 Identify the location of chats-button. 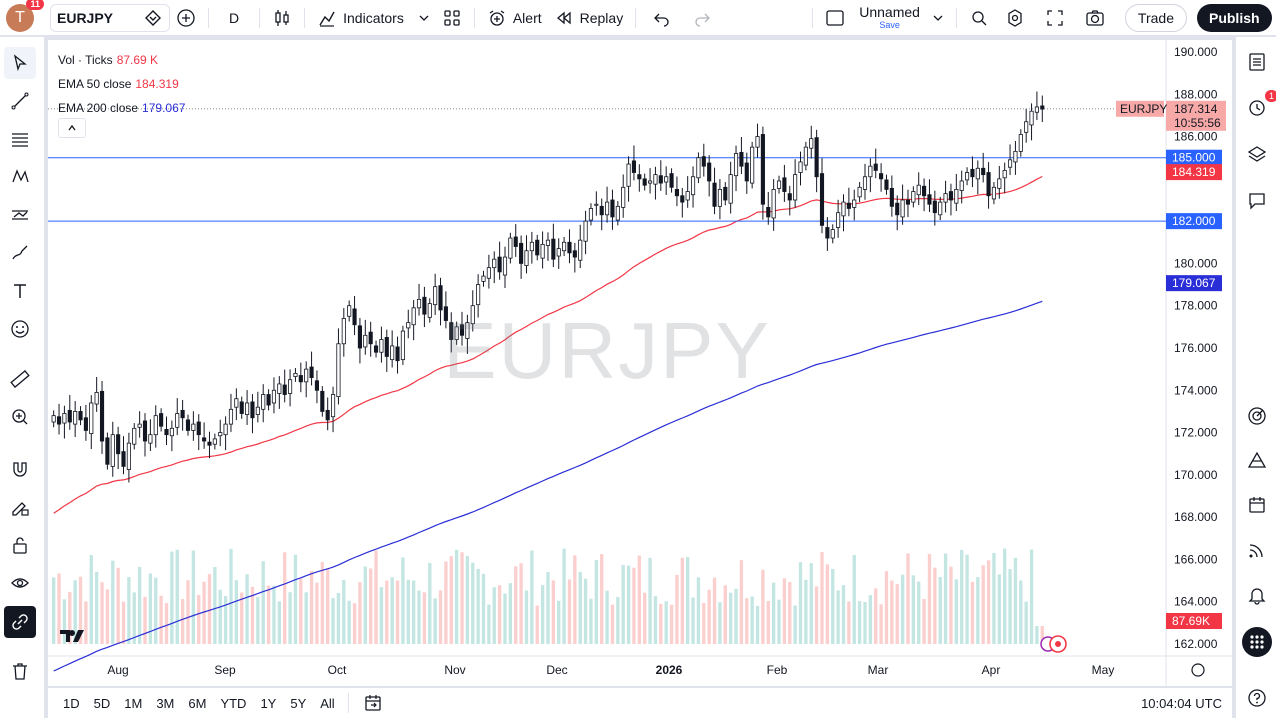
(1257, 201).